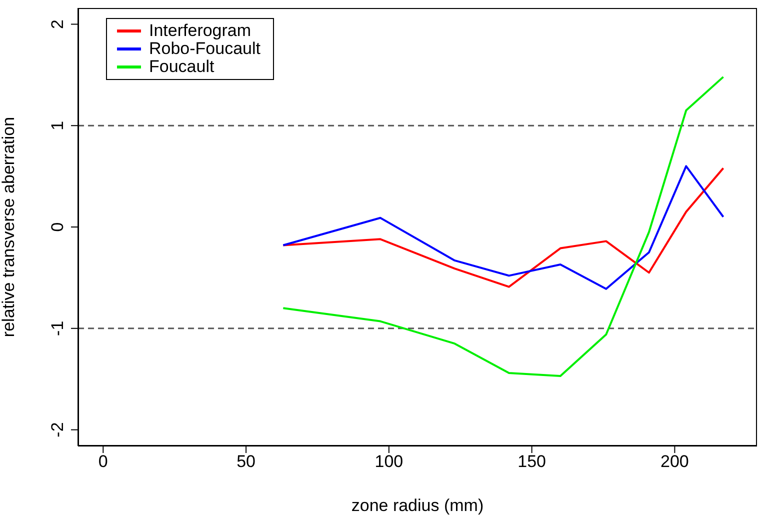 This screenshot has width=759, height=515. Describe the element at coordinates (181, 66) in the screenshot. I see `legend-label: Foucault` at that location.